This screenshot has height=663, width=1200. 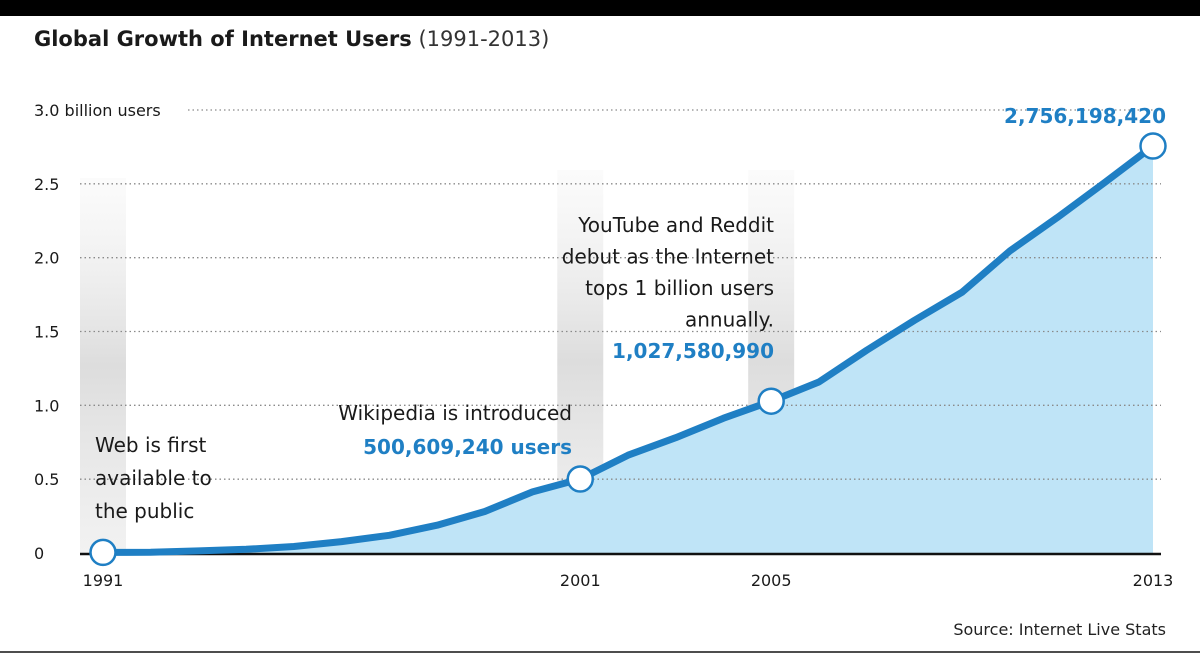 What do you see at coordinates (679, 288) in the screenshot?
I see `annotation-2005-line-3: tops 1 billion users` at bounding box center [679, 288].